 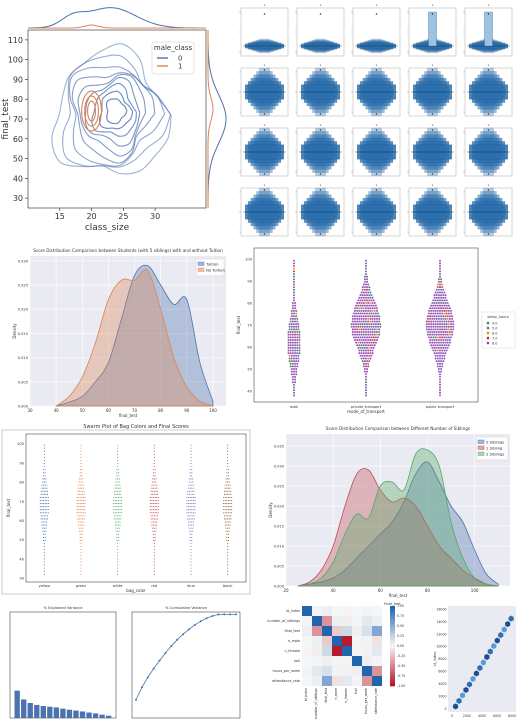 What do you see at coordinates (320, 234) in the screenshot?
I see `boxen-outlier` at bounding box center [320, 234].